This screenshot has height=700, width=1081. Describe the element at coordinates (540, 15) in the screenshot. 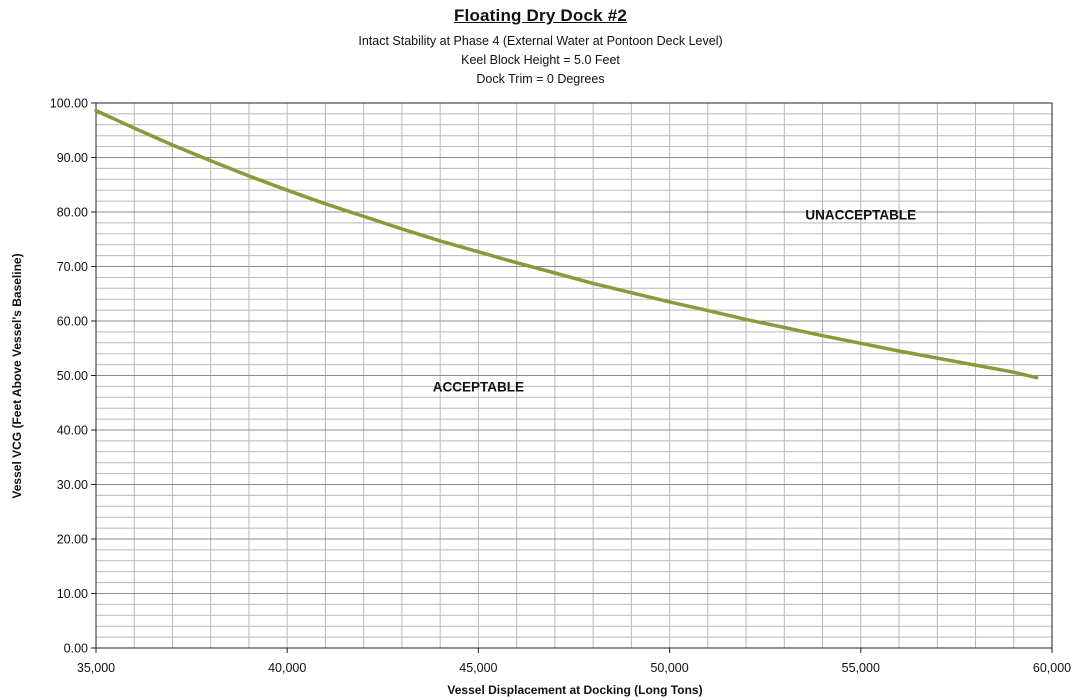

I see `chart-title: Floating Dry Dock #2` at that location.